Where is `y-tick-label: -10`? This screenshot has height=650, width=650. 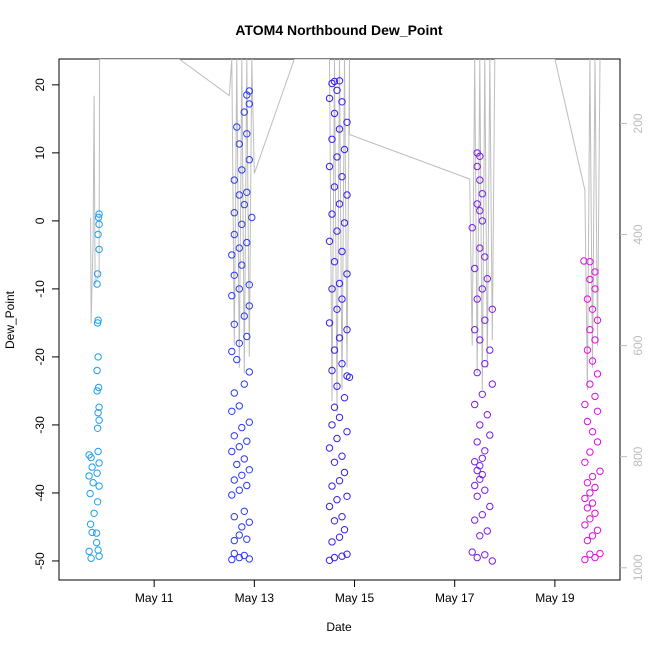 y-tick-label: -10 is located at coordinates (40, 289).